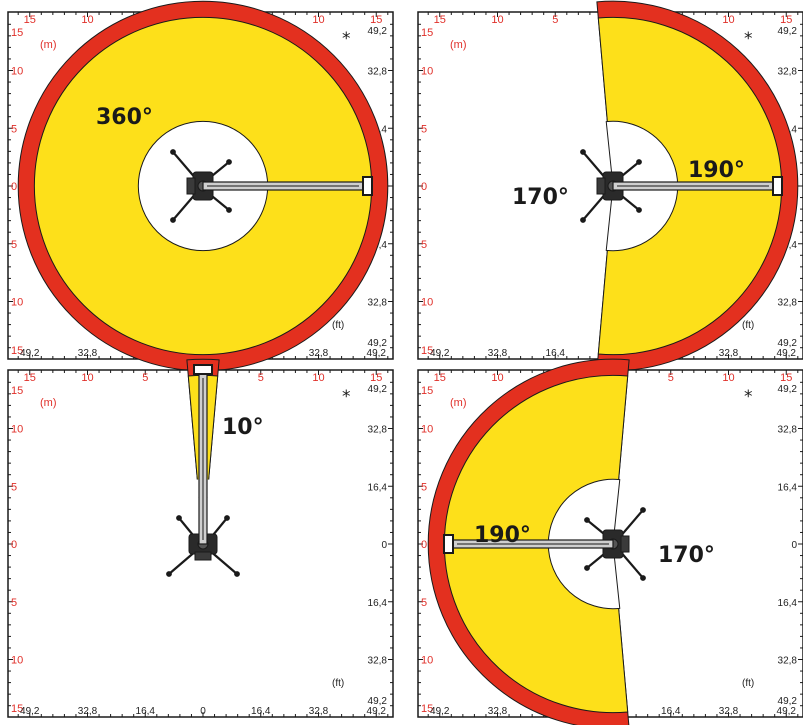 This screenshot has width=803, height=725. I want to click on angle-label-360: 360°, so click(124, 117).